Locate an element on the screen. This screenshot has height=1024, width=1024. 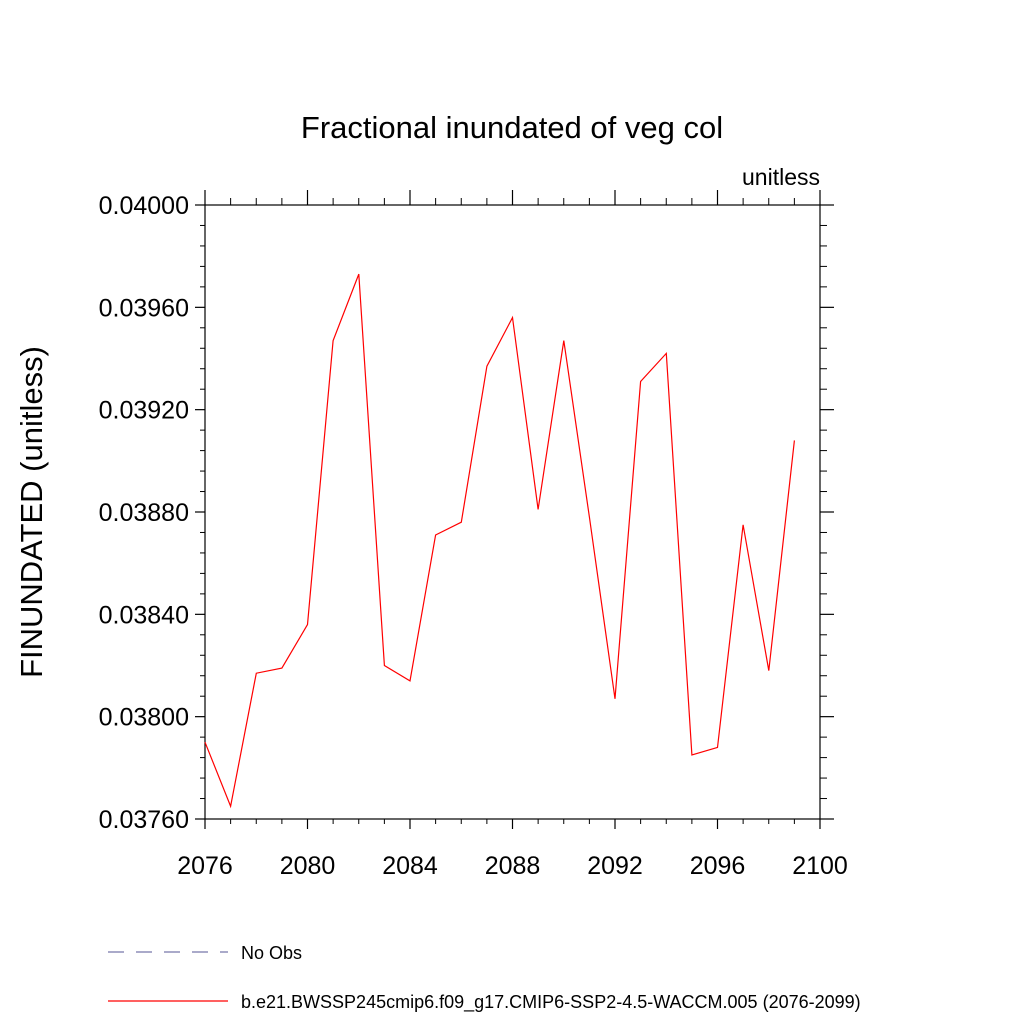
y-tick-label: 0.03920 is located at coordinates (144, 411).